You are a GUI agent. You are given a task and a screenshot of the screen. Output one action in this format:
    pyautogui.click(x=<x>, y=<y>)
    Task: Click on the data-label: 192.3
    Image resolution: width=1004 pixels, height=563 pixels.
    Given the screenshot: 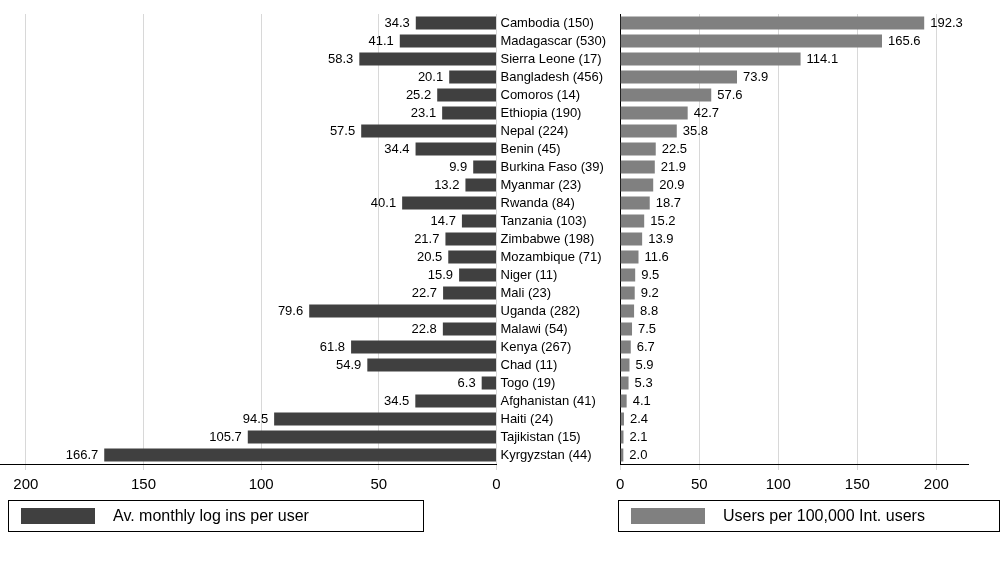 What is the action you would take?
    pyautogui.click(x=946, y=22)
    